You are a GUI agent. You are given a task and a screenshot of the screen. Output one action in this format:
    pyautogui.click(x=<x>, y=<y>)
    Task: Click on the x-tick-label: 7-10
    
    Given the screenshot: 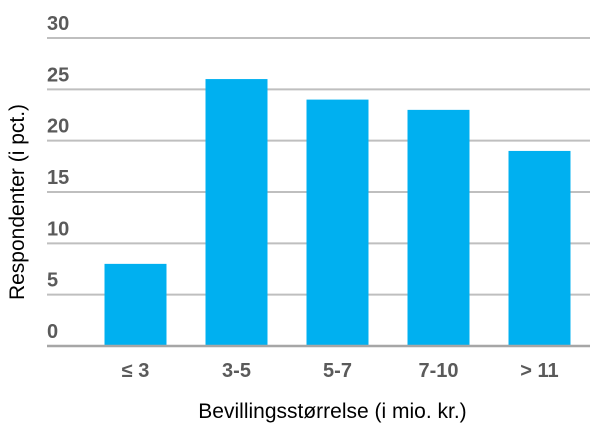 What is the action you would take?
    pyautogui.click(x=438, y=371)
    